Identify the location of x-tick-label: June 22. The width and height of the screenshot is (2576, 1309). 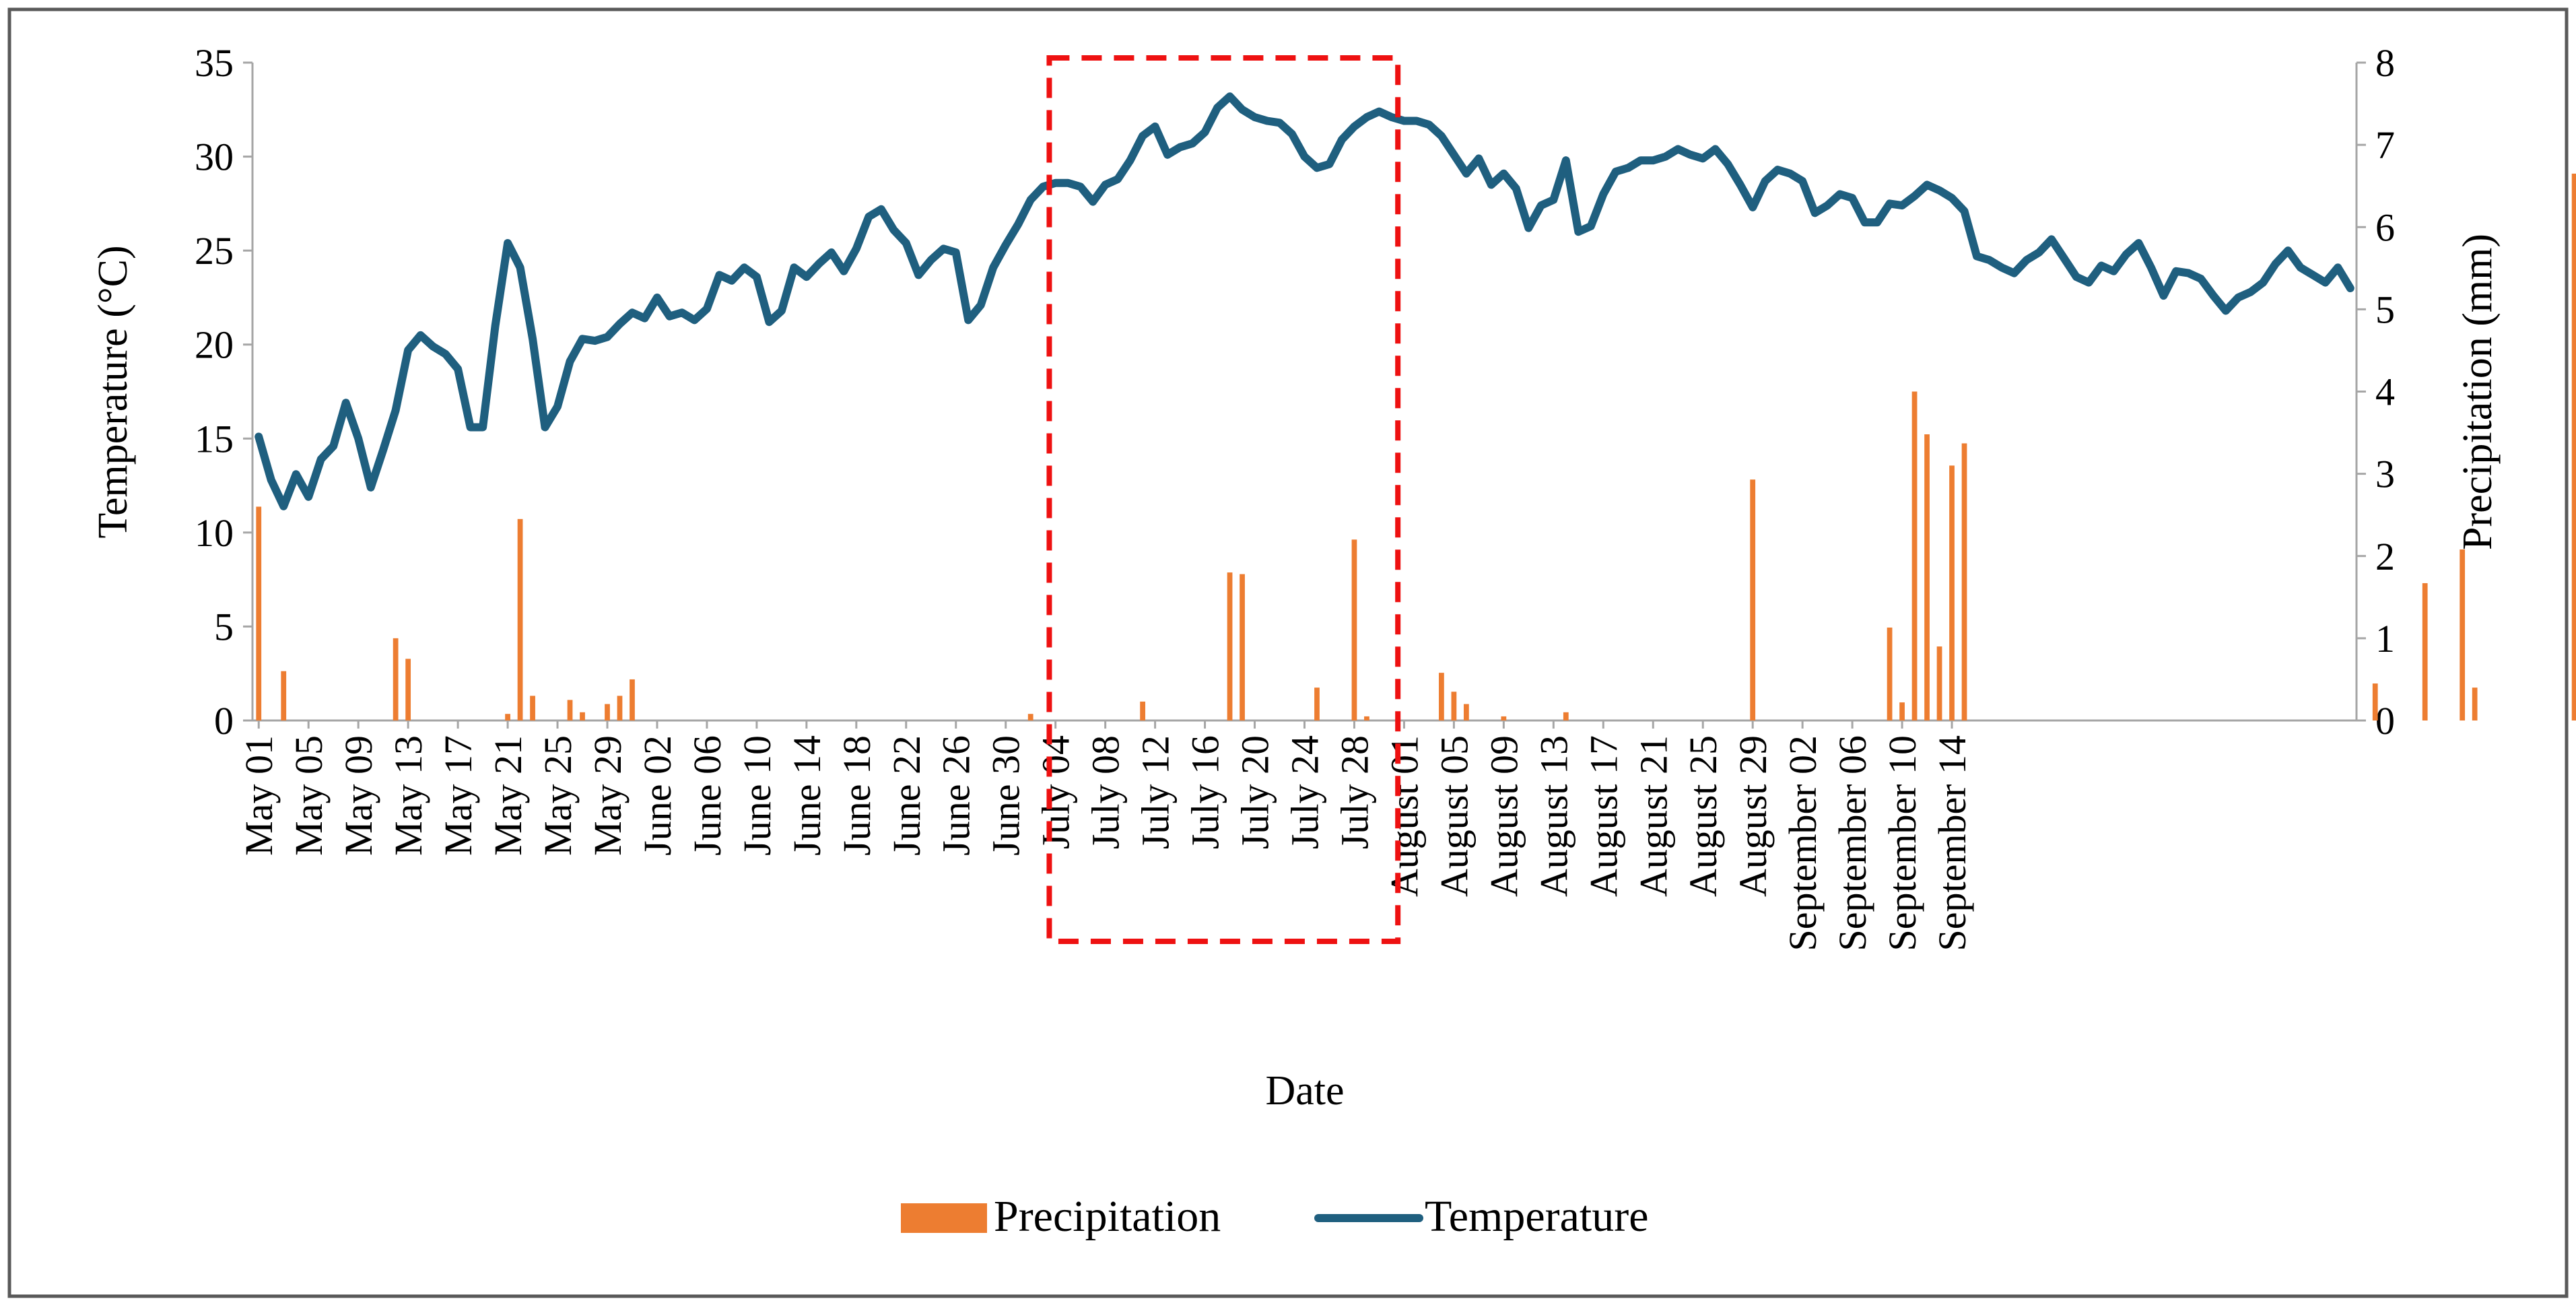
(906, 795).